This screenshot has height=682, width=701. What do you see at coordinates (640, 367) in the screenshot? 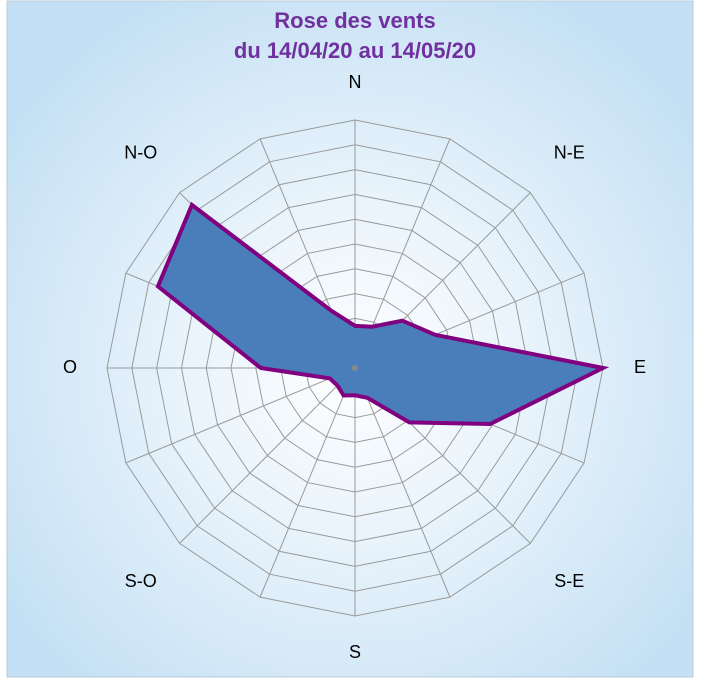
I see `direction-label: E` at bounding box center [640, 367].